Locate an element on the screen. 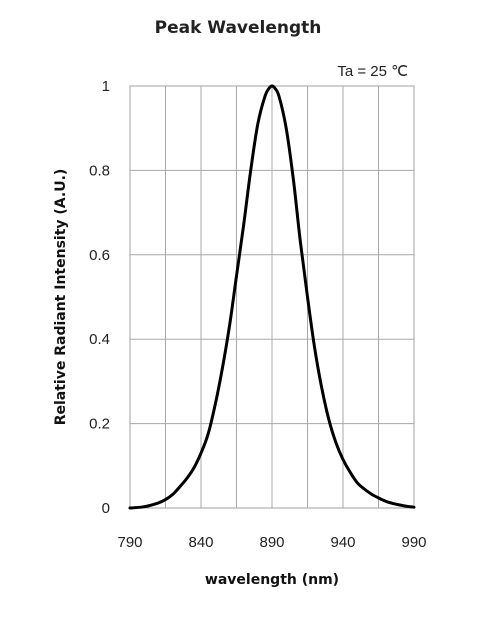  x-tick-label: 890 is located at coordinates (271, 542).